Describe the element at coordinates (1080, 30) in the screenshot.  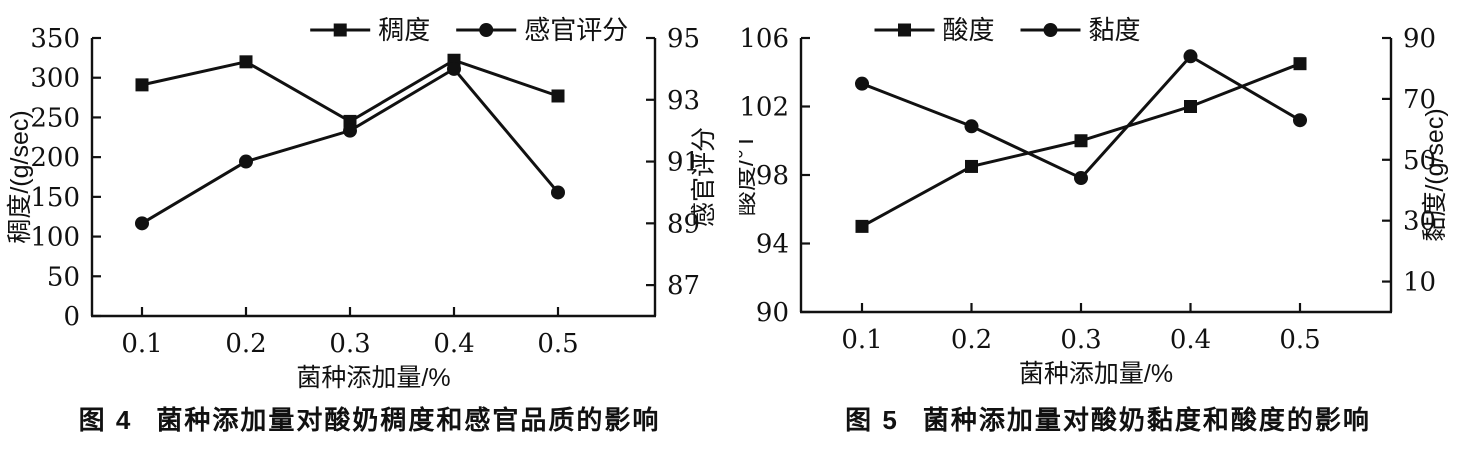
I see `legend-item-viscosity: 黏度` at that location.